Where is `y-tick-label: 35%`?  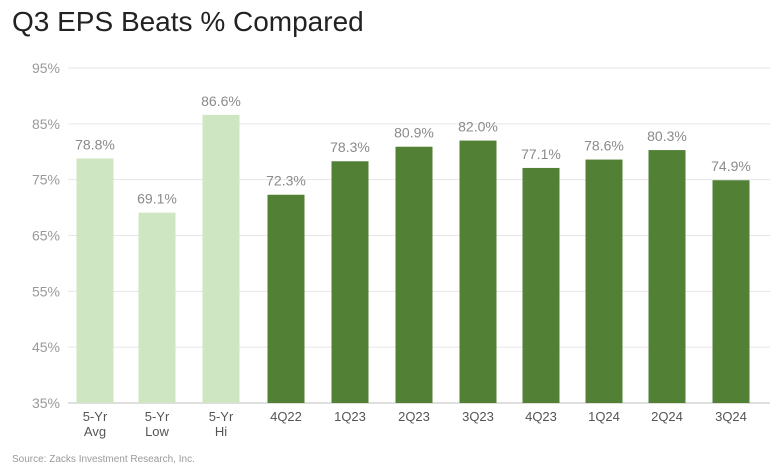 y-tick-label: 35% is located at coordinates (46, 403).